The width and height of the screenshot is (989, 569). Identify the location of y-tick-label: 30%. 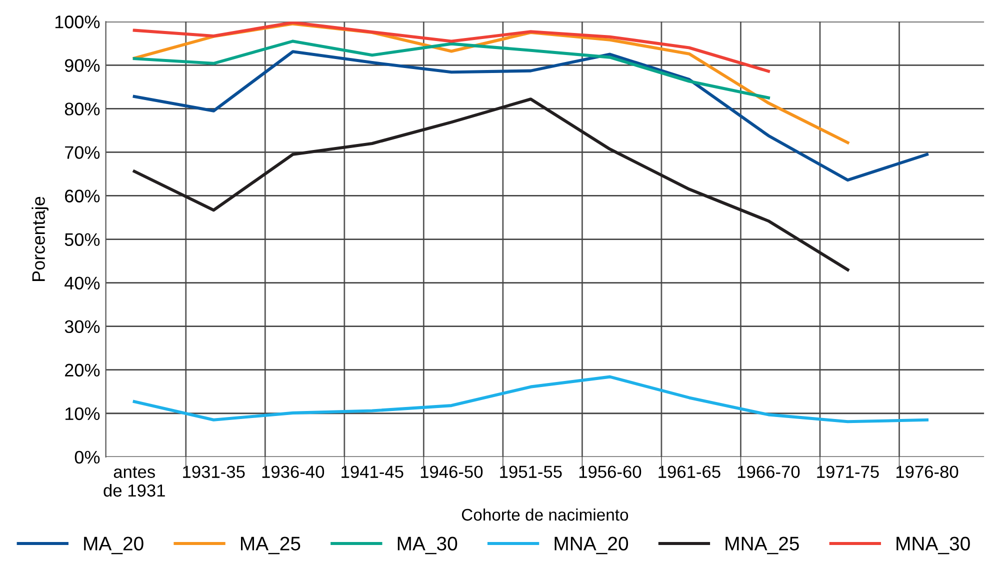
(82, 327).